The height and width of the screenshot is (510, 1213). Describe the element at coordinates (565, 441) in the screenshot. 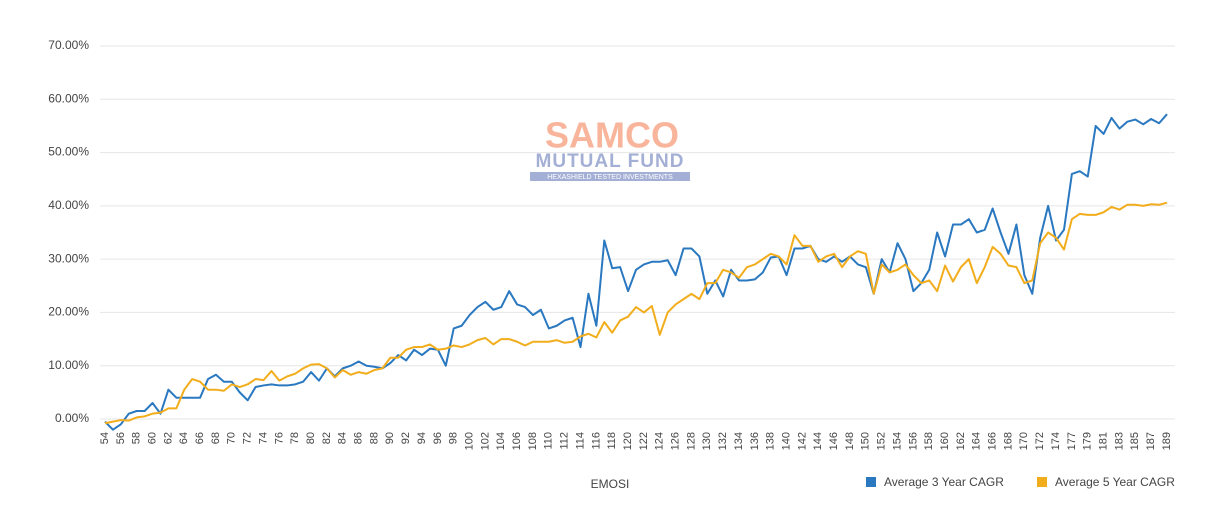

I see `x-tick-label: 112` at that location.